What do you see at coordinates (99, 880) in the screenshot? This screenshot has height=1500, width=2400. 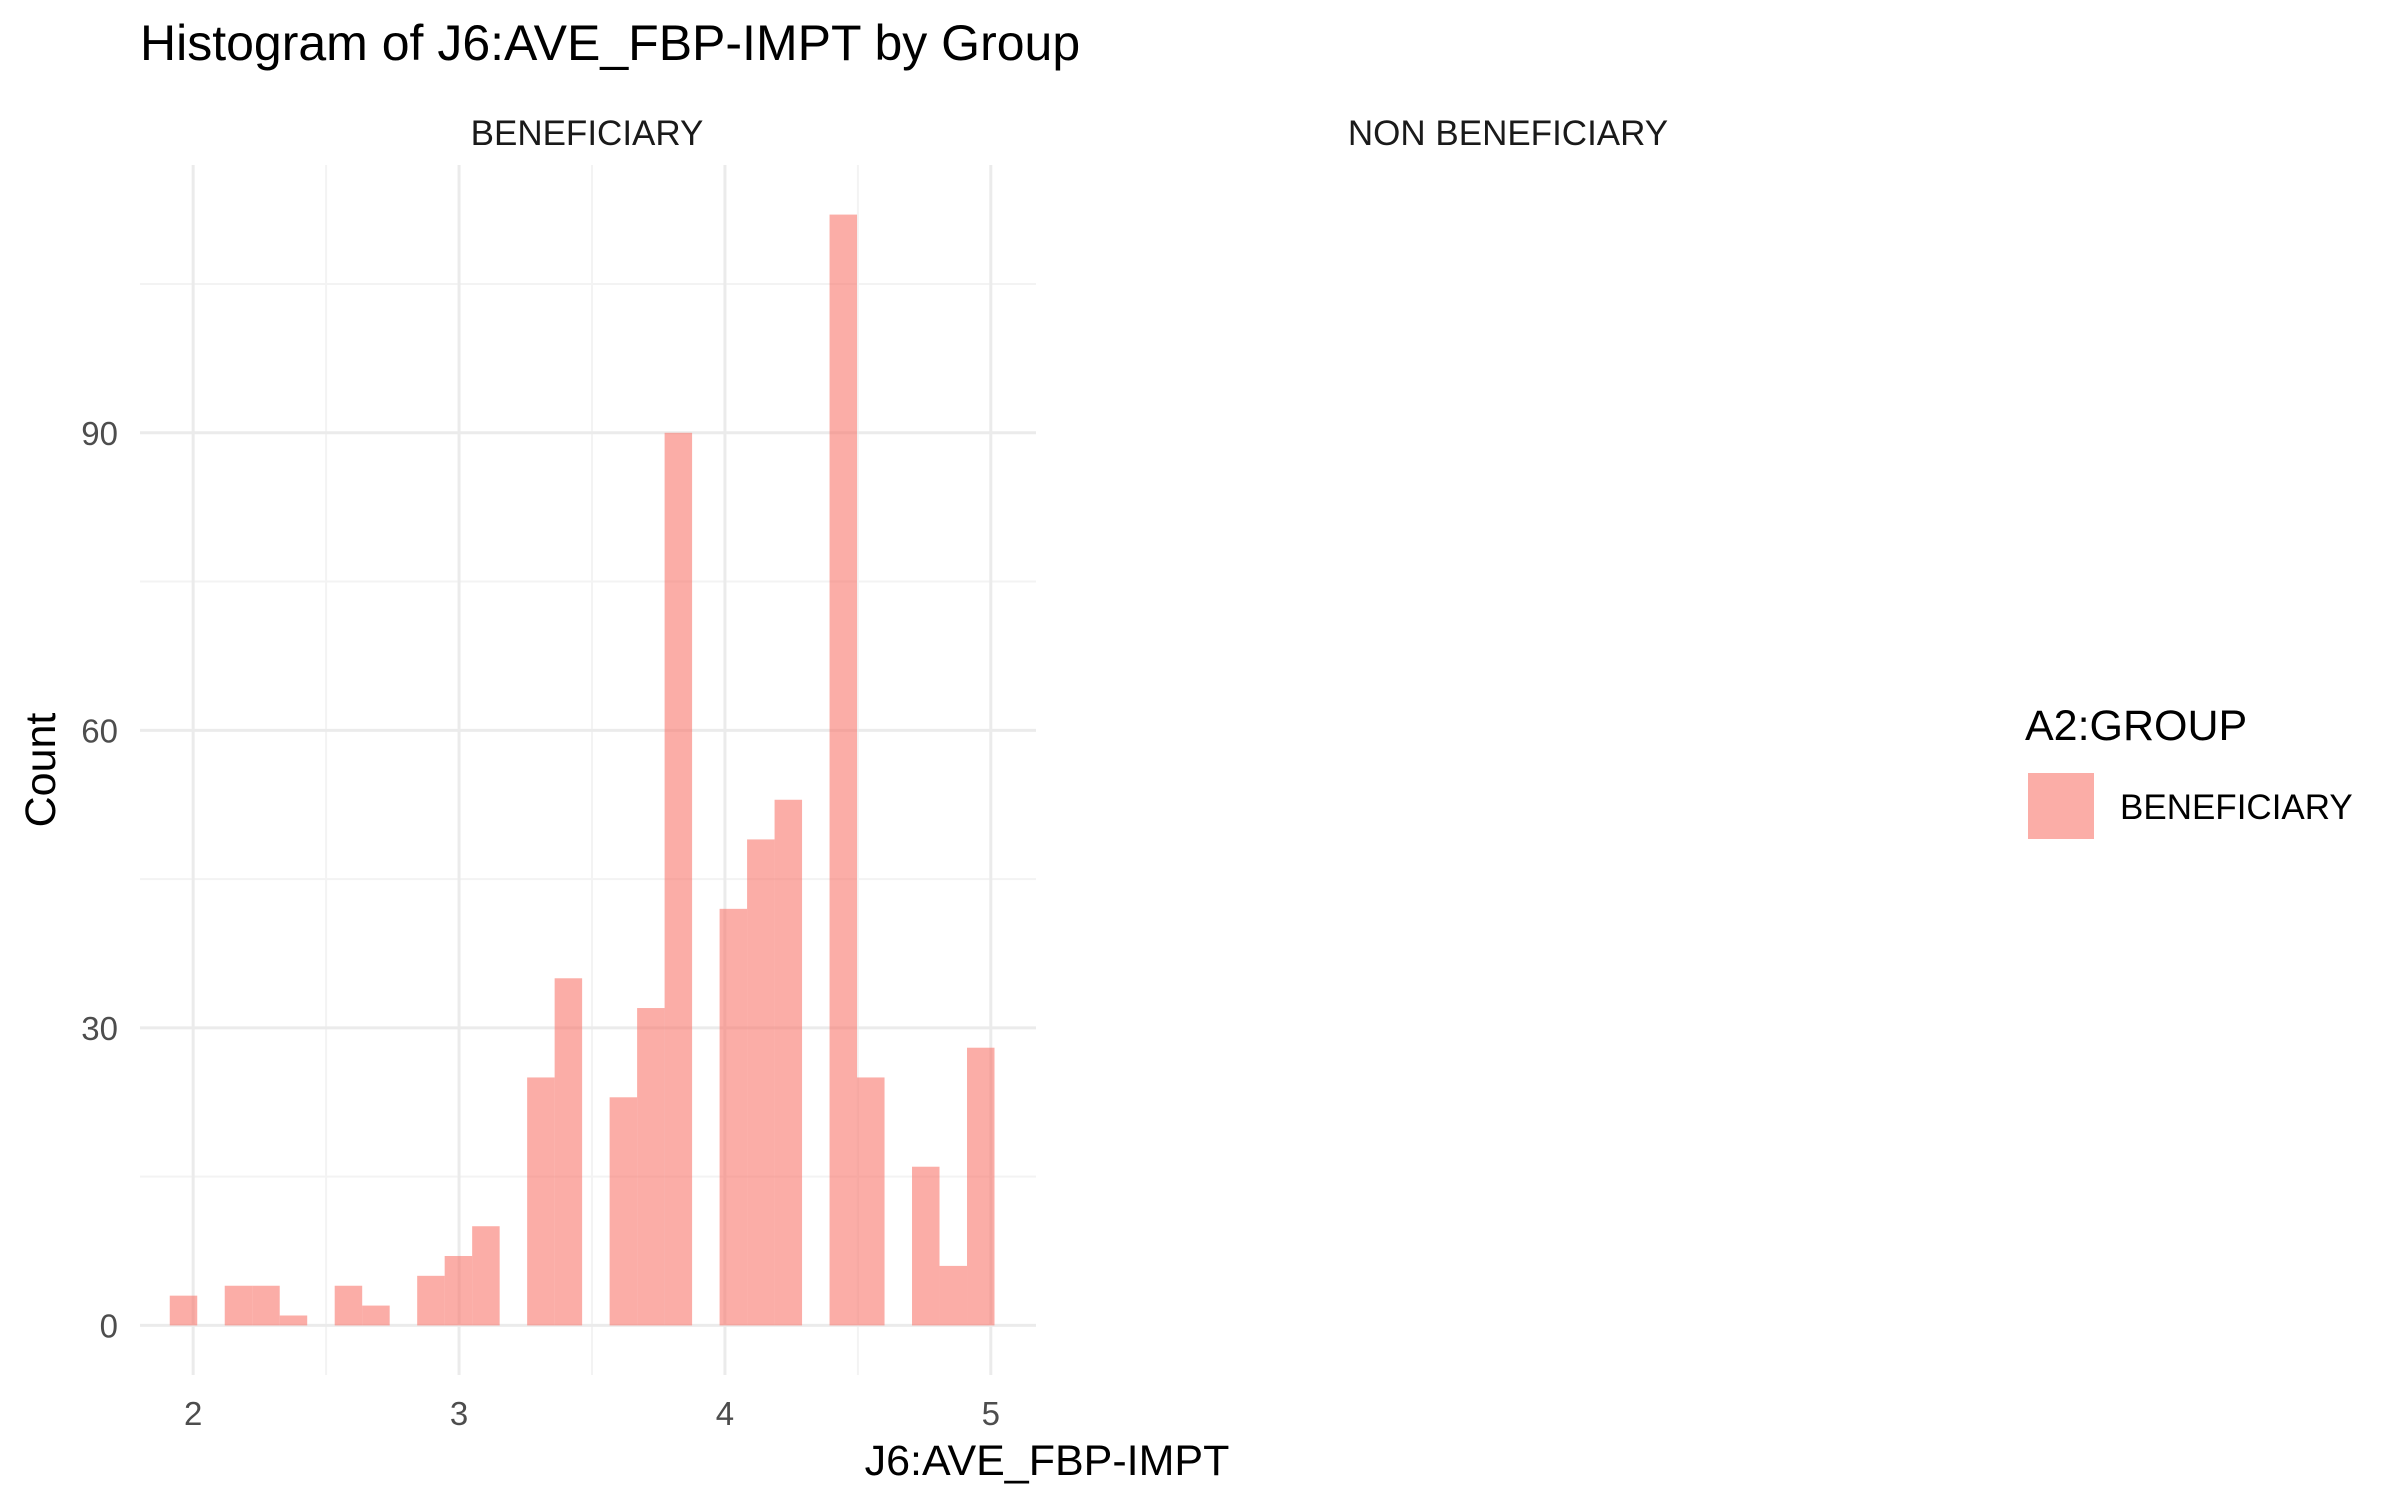 I see `y-tick-labels: 0 30 60 90` at bounding box center [99, 880].